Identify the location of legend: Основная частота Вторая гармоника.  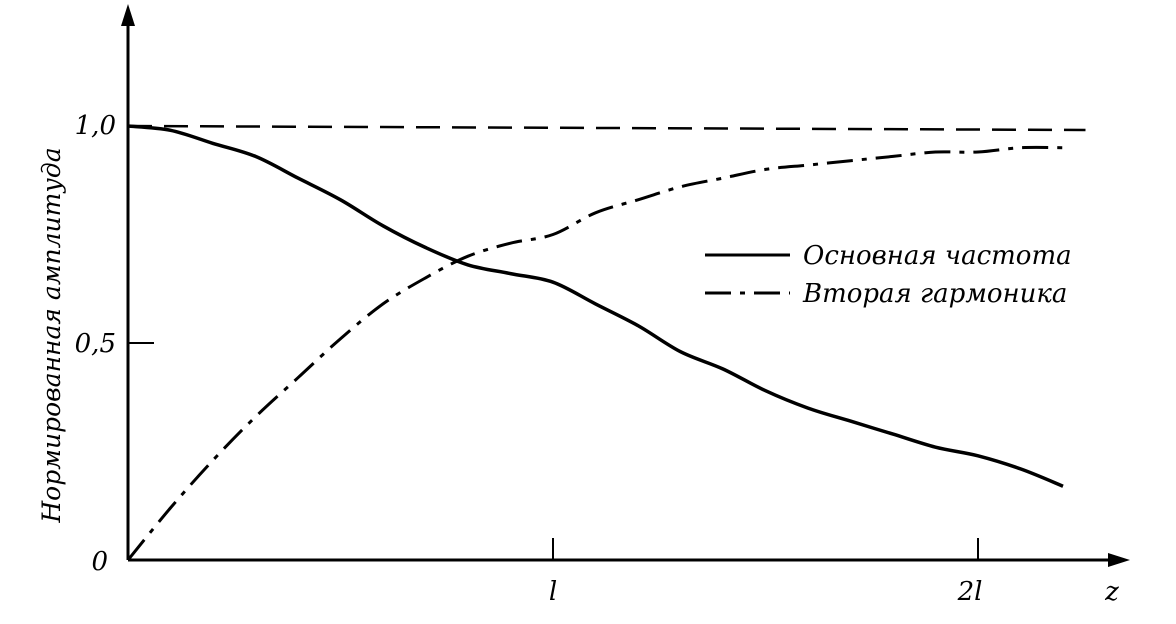
(888, 275).